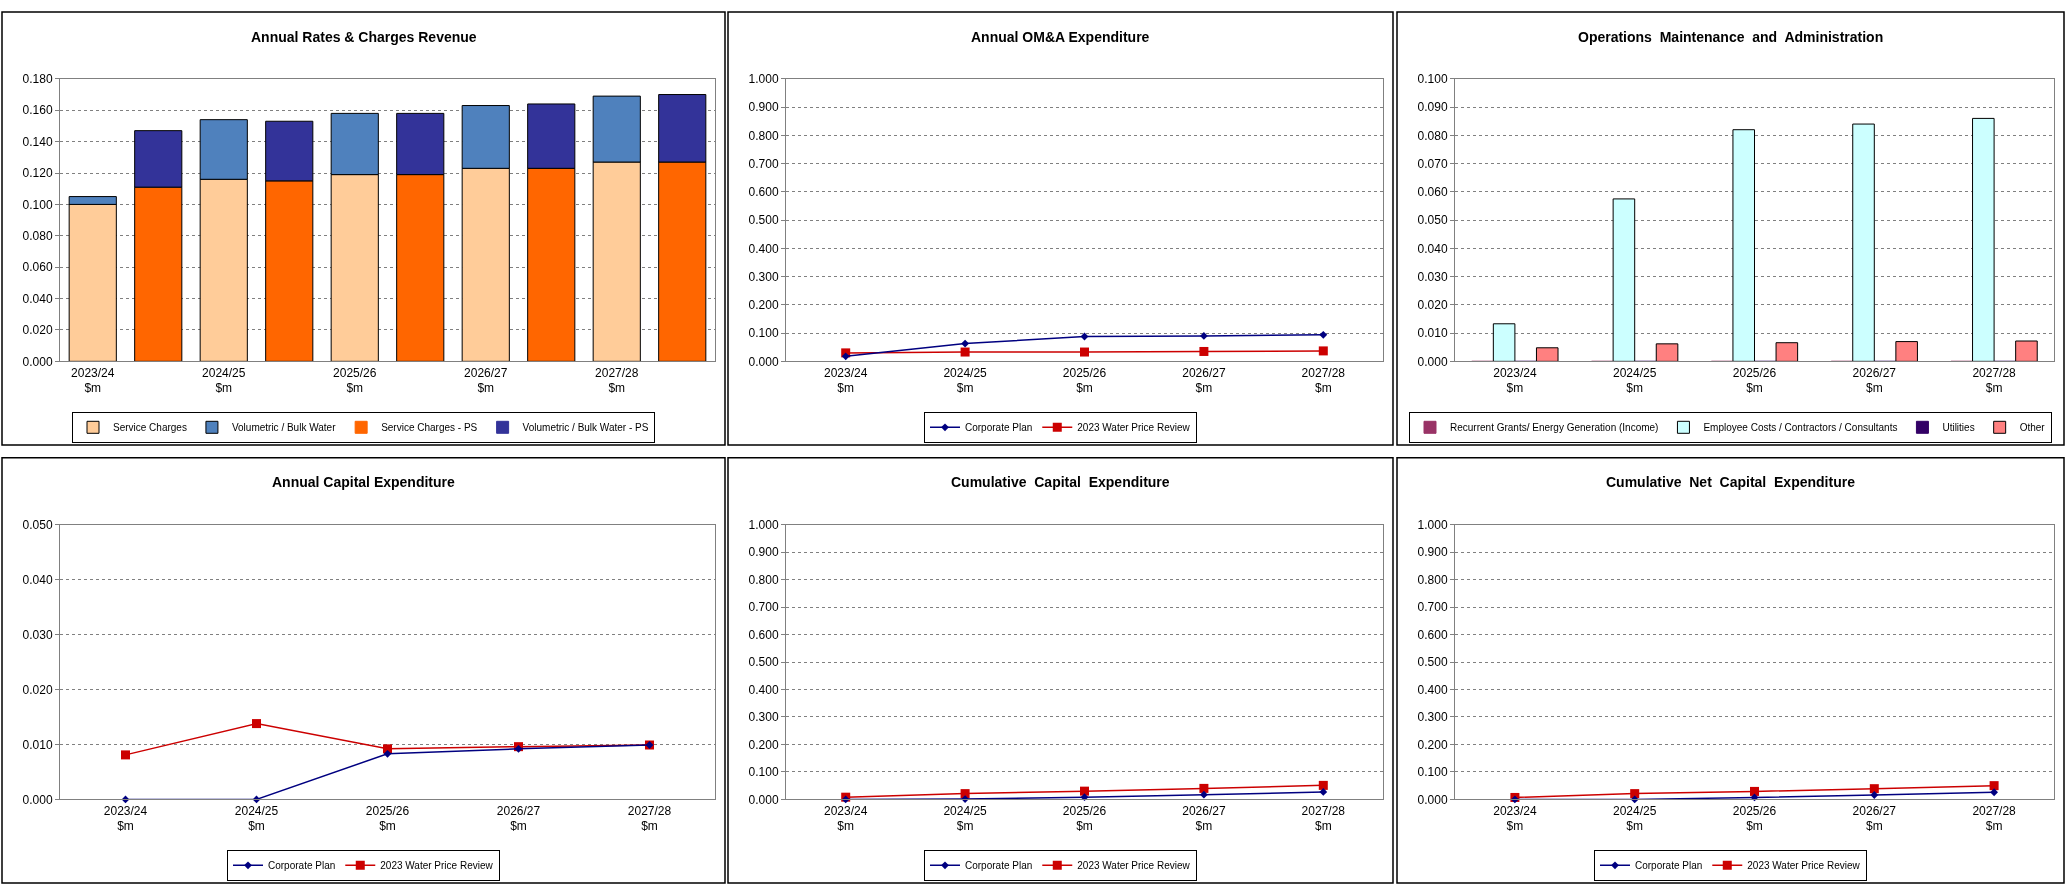 Image resolution: width=2067 pixels, height=893 pixels. Describe the element at coordinates (37, 110) in the screenshot. I see `y-tick-label: 0.160` at that location.